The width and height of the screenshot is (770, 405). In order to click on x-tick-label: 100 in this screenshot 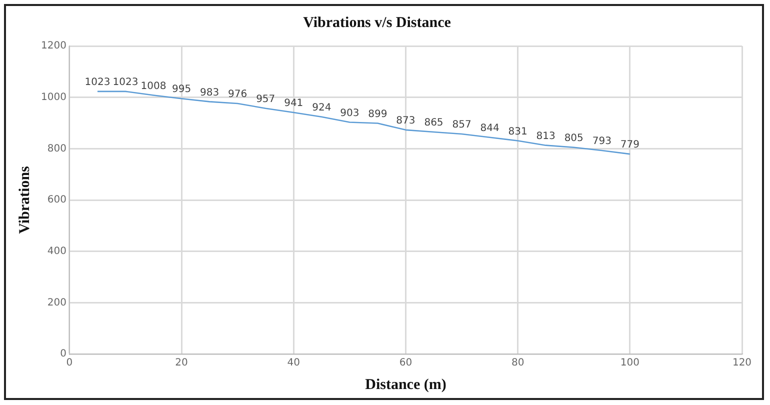, I will do `click(630, 363)`.